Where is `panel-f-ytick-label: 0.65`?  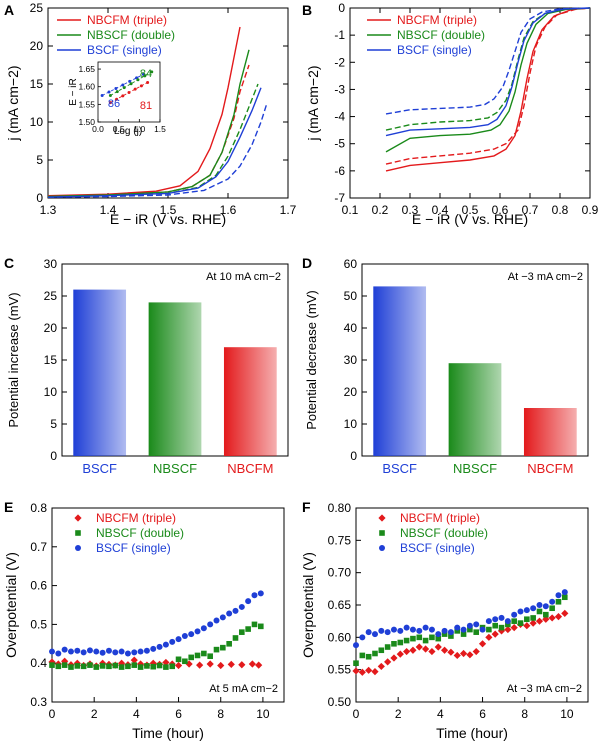
panel-f-ytick-label: 0.65 is located at coordinates (340, 605).